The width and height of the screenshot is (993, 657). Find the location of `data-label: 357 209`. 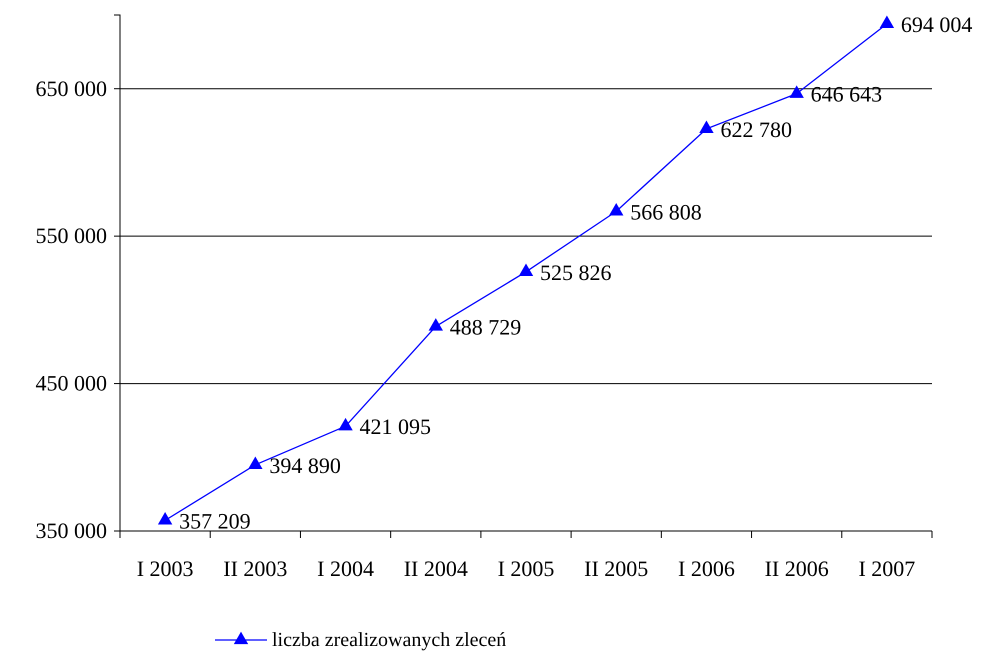

data-label: 357 209 is located at coordinates (215, 521).